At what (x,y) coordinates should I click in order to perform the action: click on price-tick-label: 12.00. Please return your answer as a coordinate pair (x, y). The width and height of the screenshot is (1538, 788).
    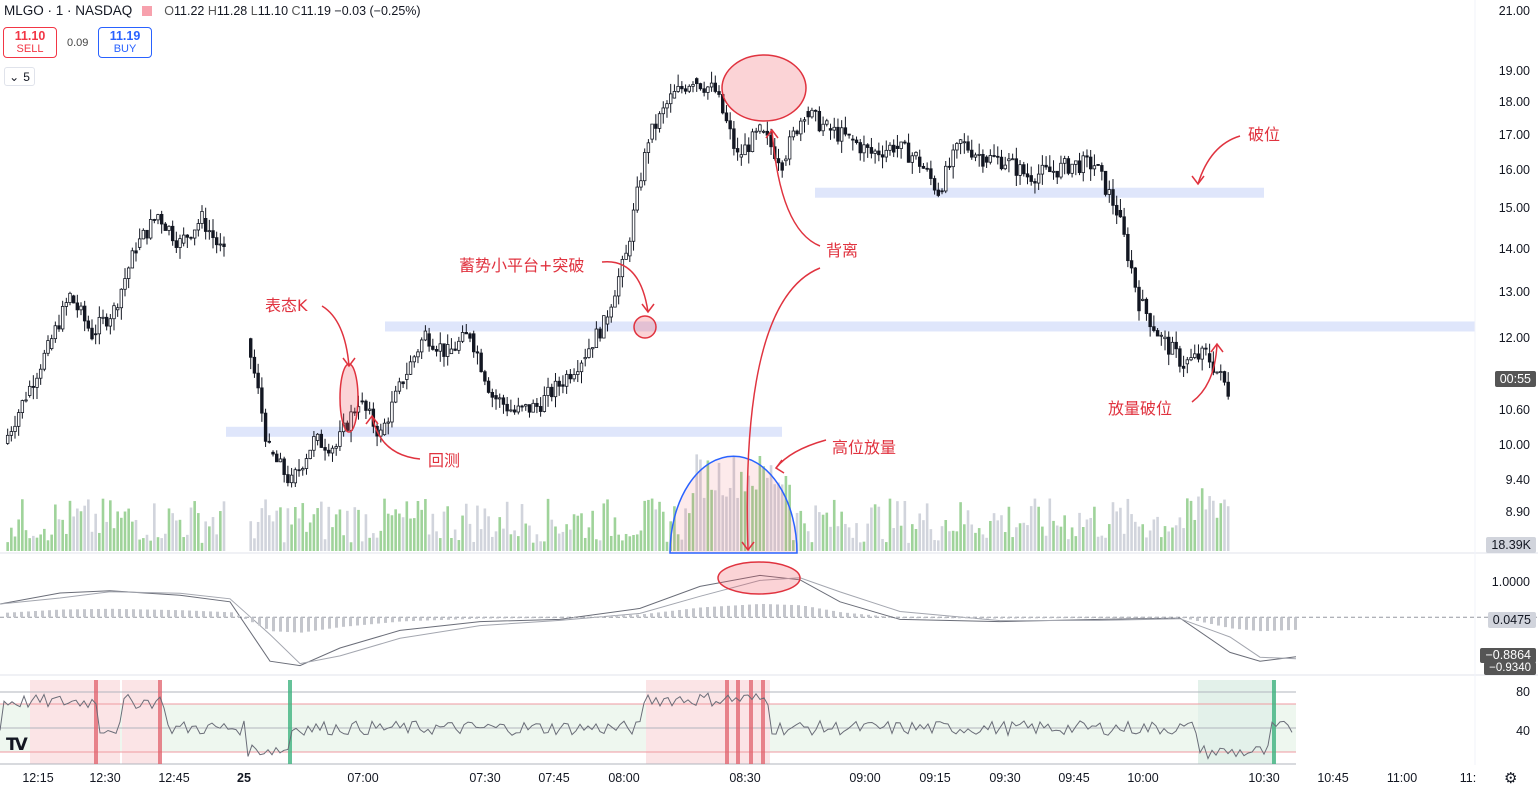
    Looking at the image, I should click on (1514, 338).